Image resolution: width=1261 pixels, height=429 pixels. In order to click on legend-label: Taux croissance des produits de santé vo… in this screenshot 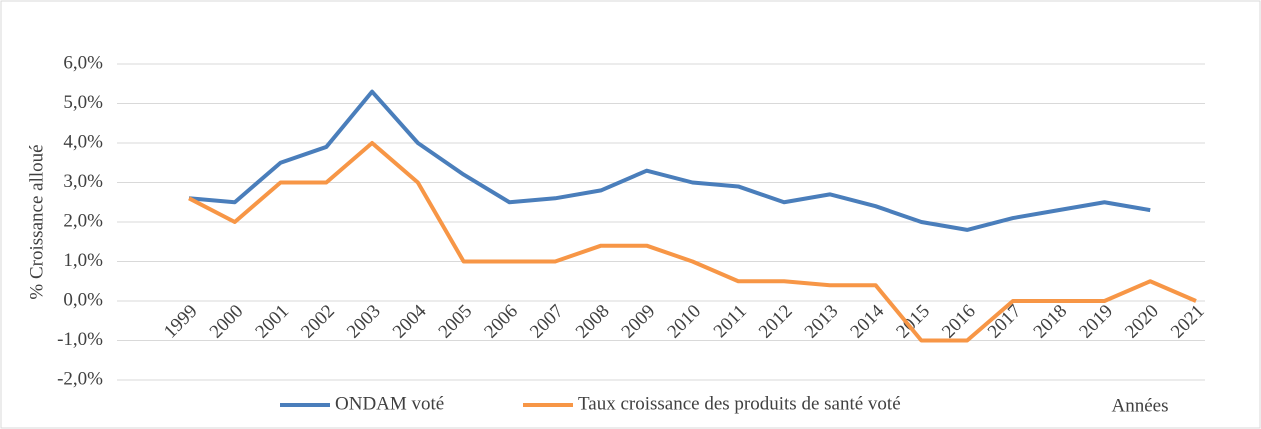, I will do `click(739, 403)`.